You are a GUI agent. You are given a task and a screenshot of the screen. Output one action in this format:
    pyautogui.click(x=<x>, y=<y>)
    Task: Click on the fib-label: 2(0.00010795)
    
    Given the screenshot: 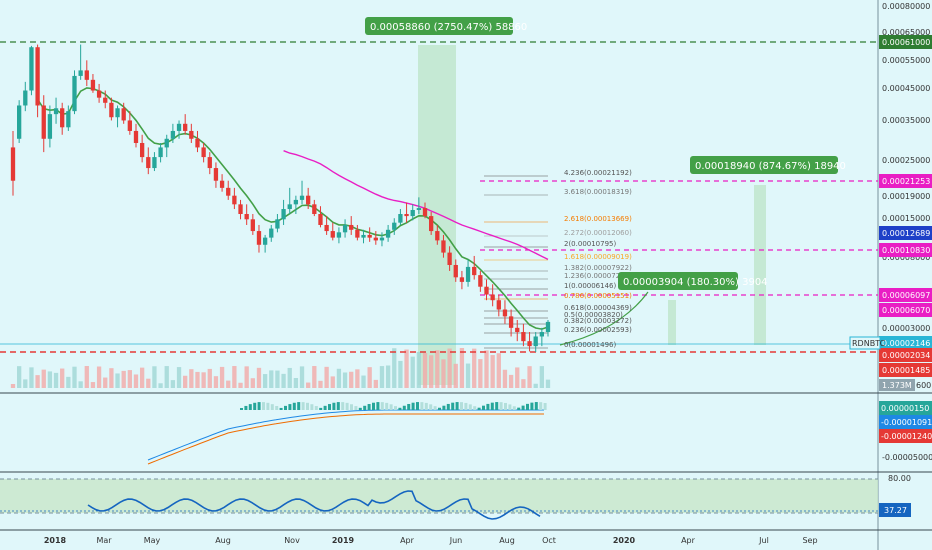 What is the action you would take?
    pyautogui.click(x=590, y=244)
    